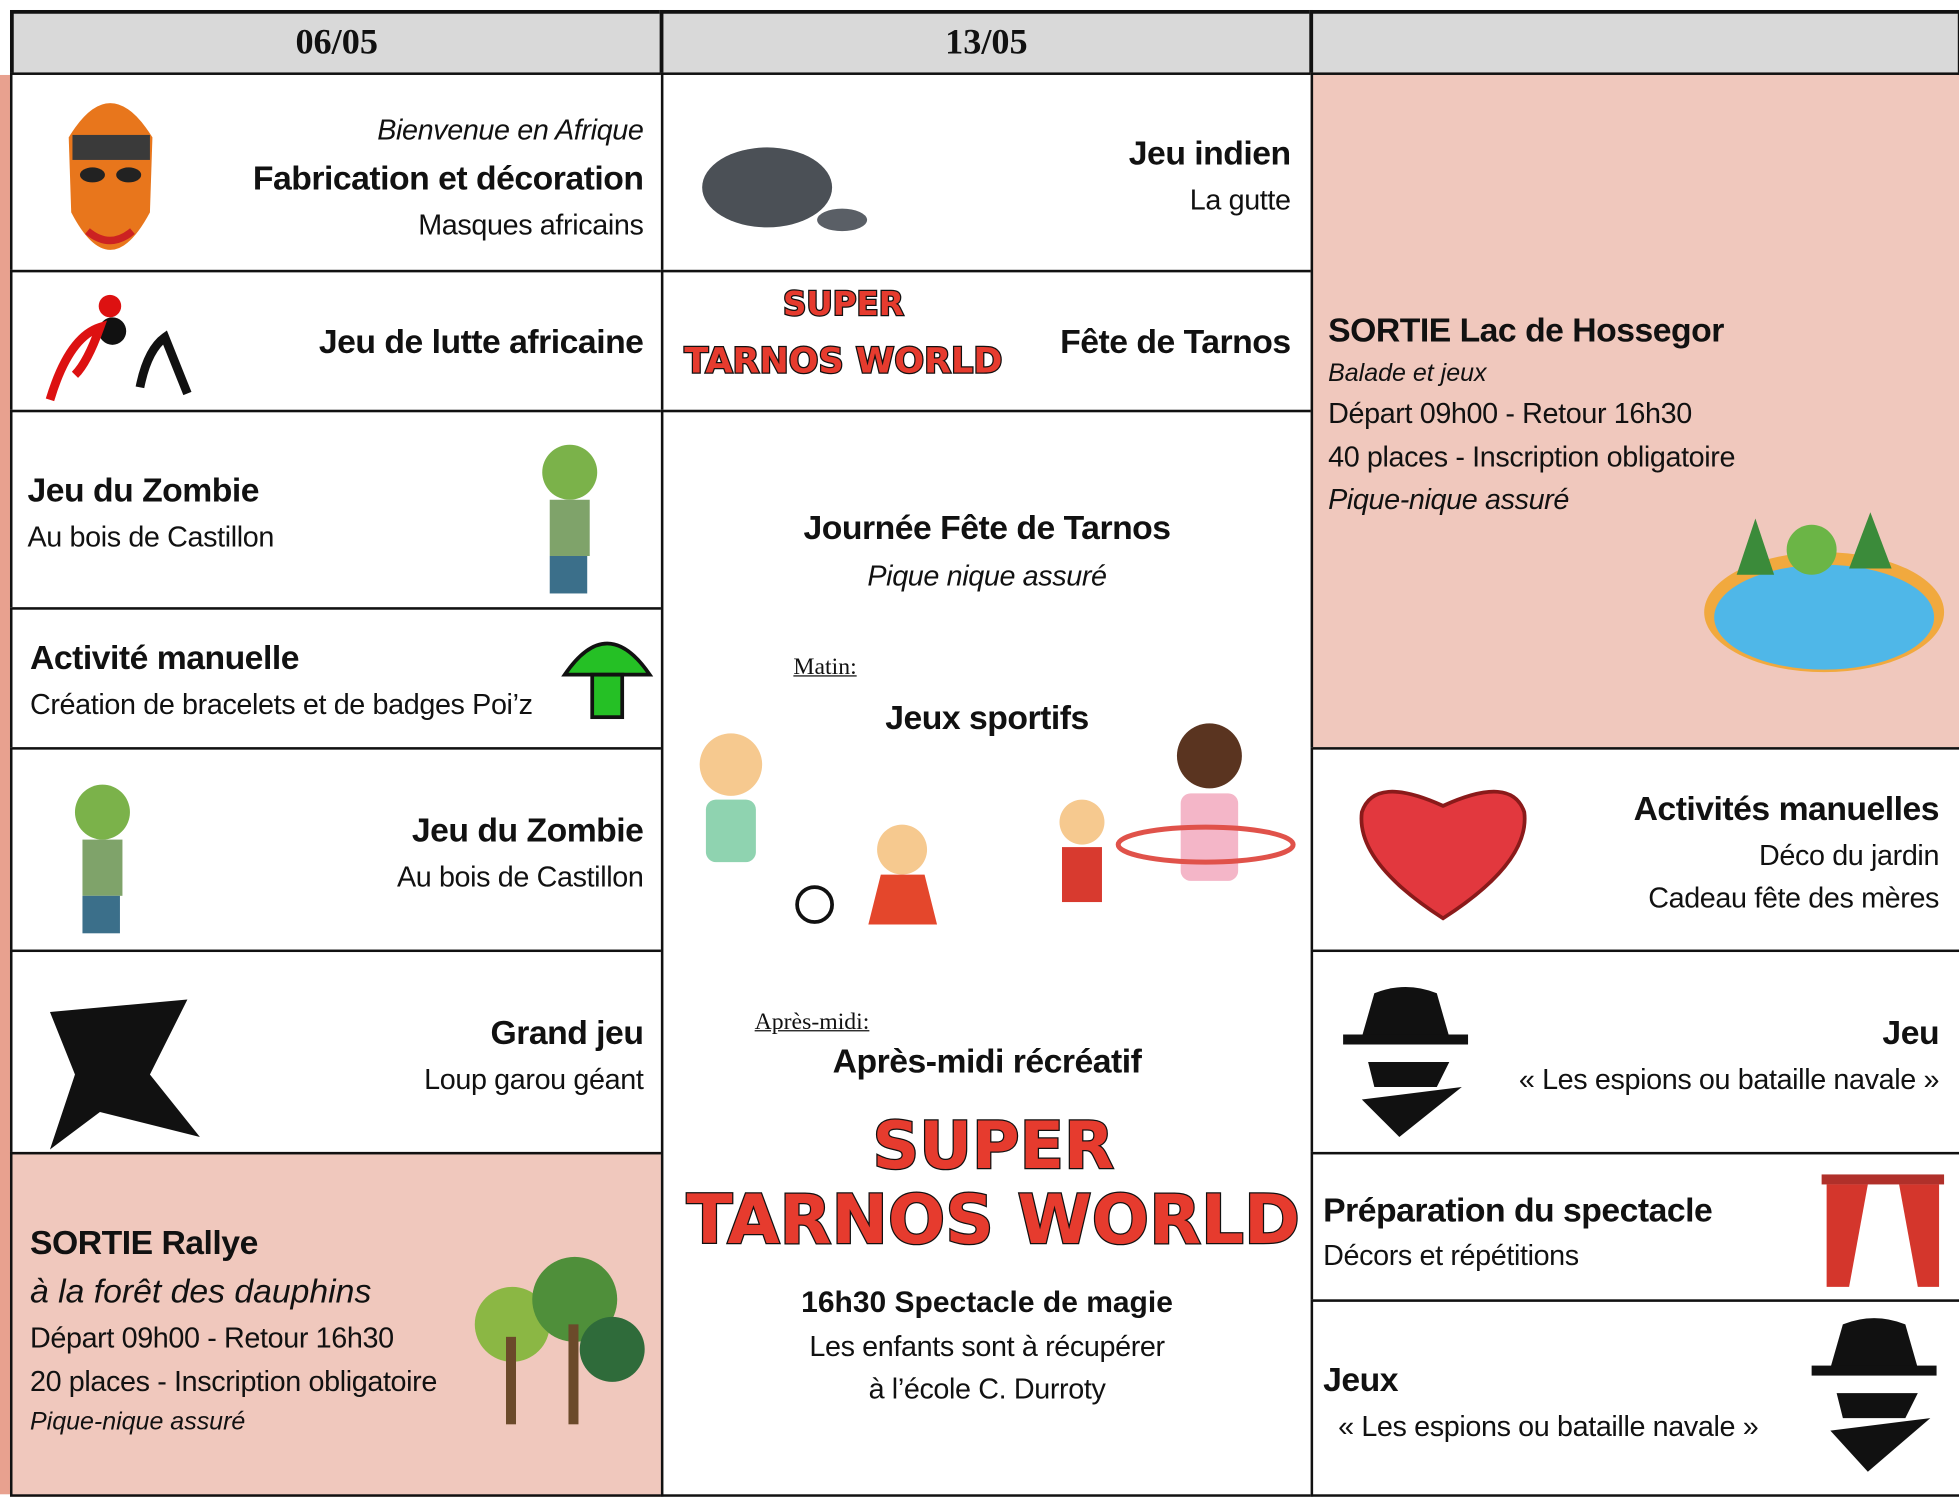  Describe the element at coordinates (118, 348) in the screenshot. I see `wrestling-icon` at that location.